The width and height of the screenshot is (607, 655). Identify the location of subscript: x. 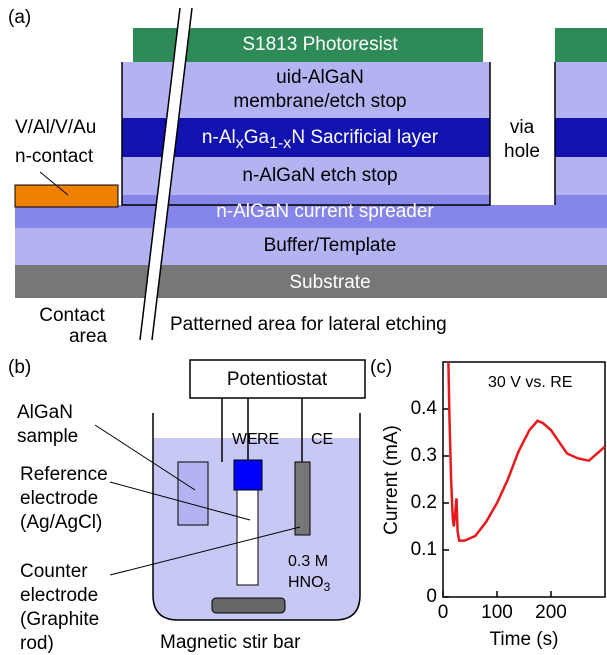
(240, 143).